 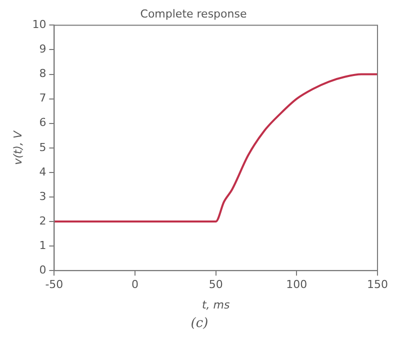 What do you see at coordinates (297, 285) in the screenshot?
I see `x-tick-label: 100` at bounding box center [297, 285].